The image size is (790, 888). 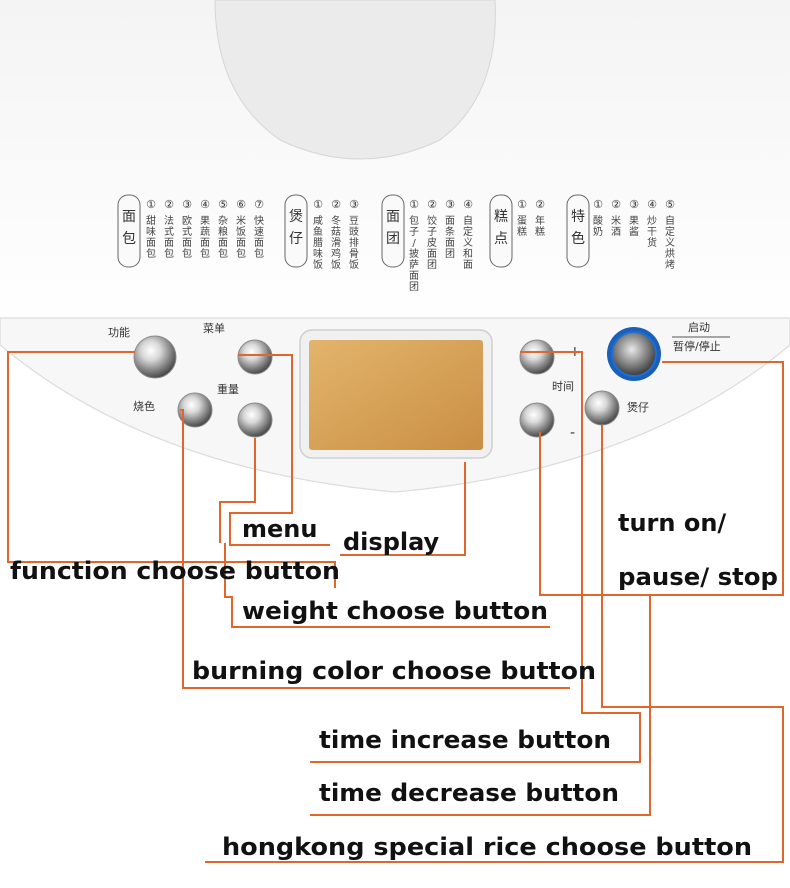 I want to click on time-plus-button, so click(x=537, y=357).